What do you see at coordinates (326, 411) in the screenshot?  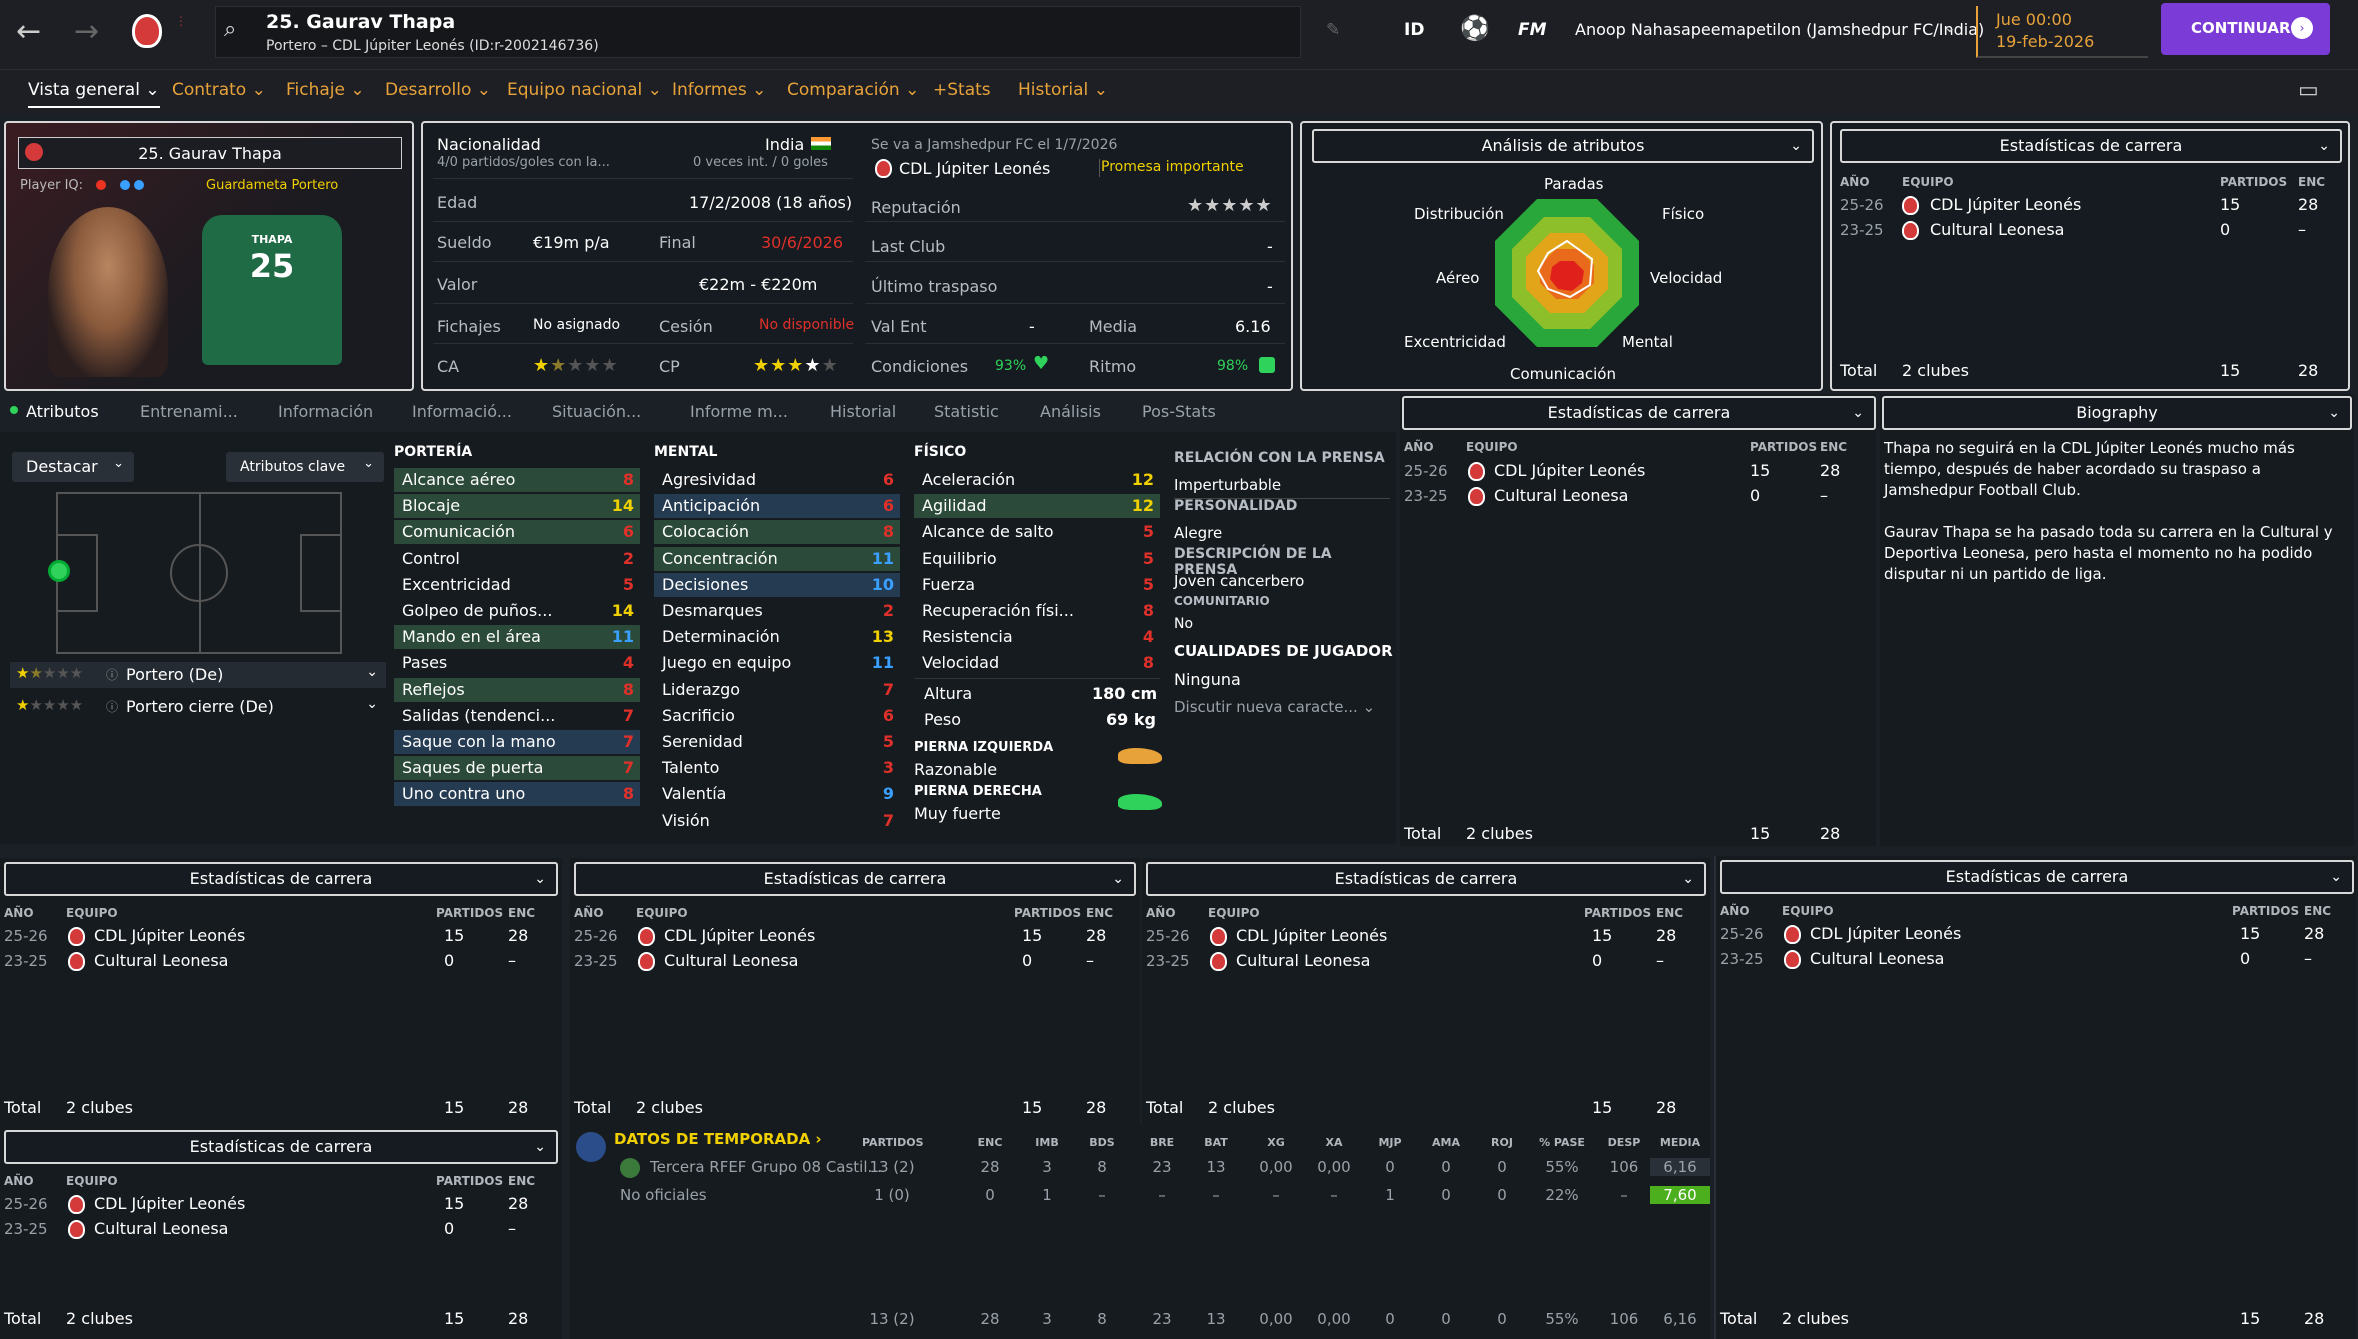 I see `subtab-informacion: Información` at bounding box center [326, 411].